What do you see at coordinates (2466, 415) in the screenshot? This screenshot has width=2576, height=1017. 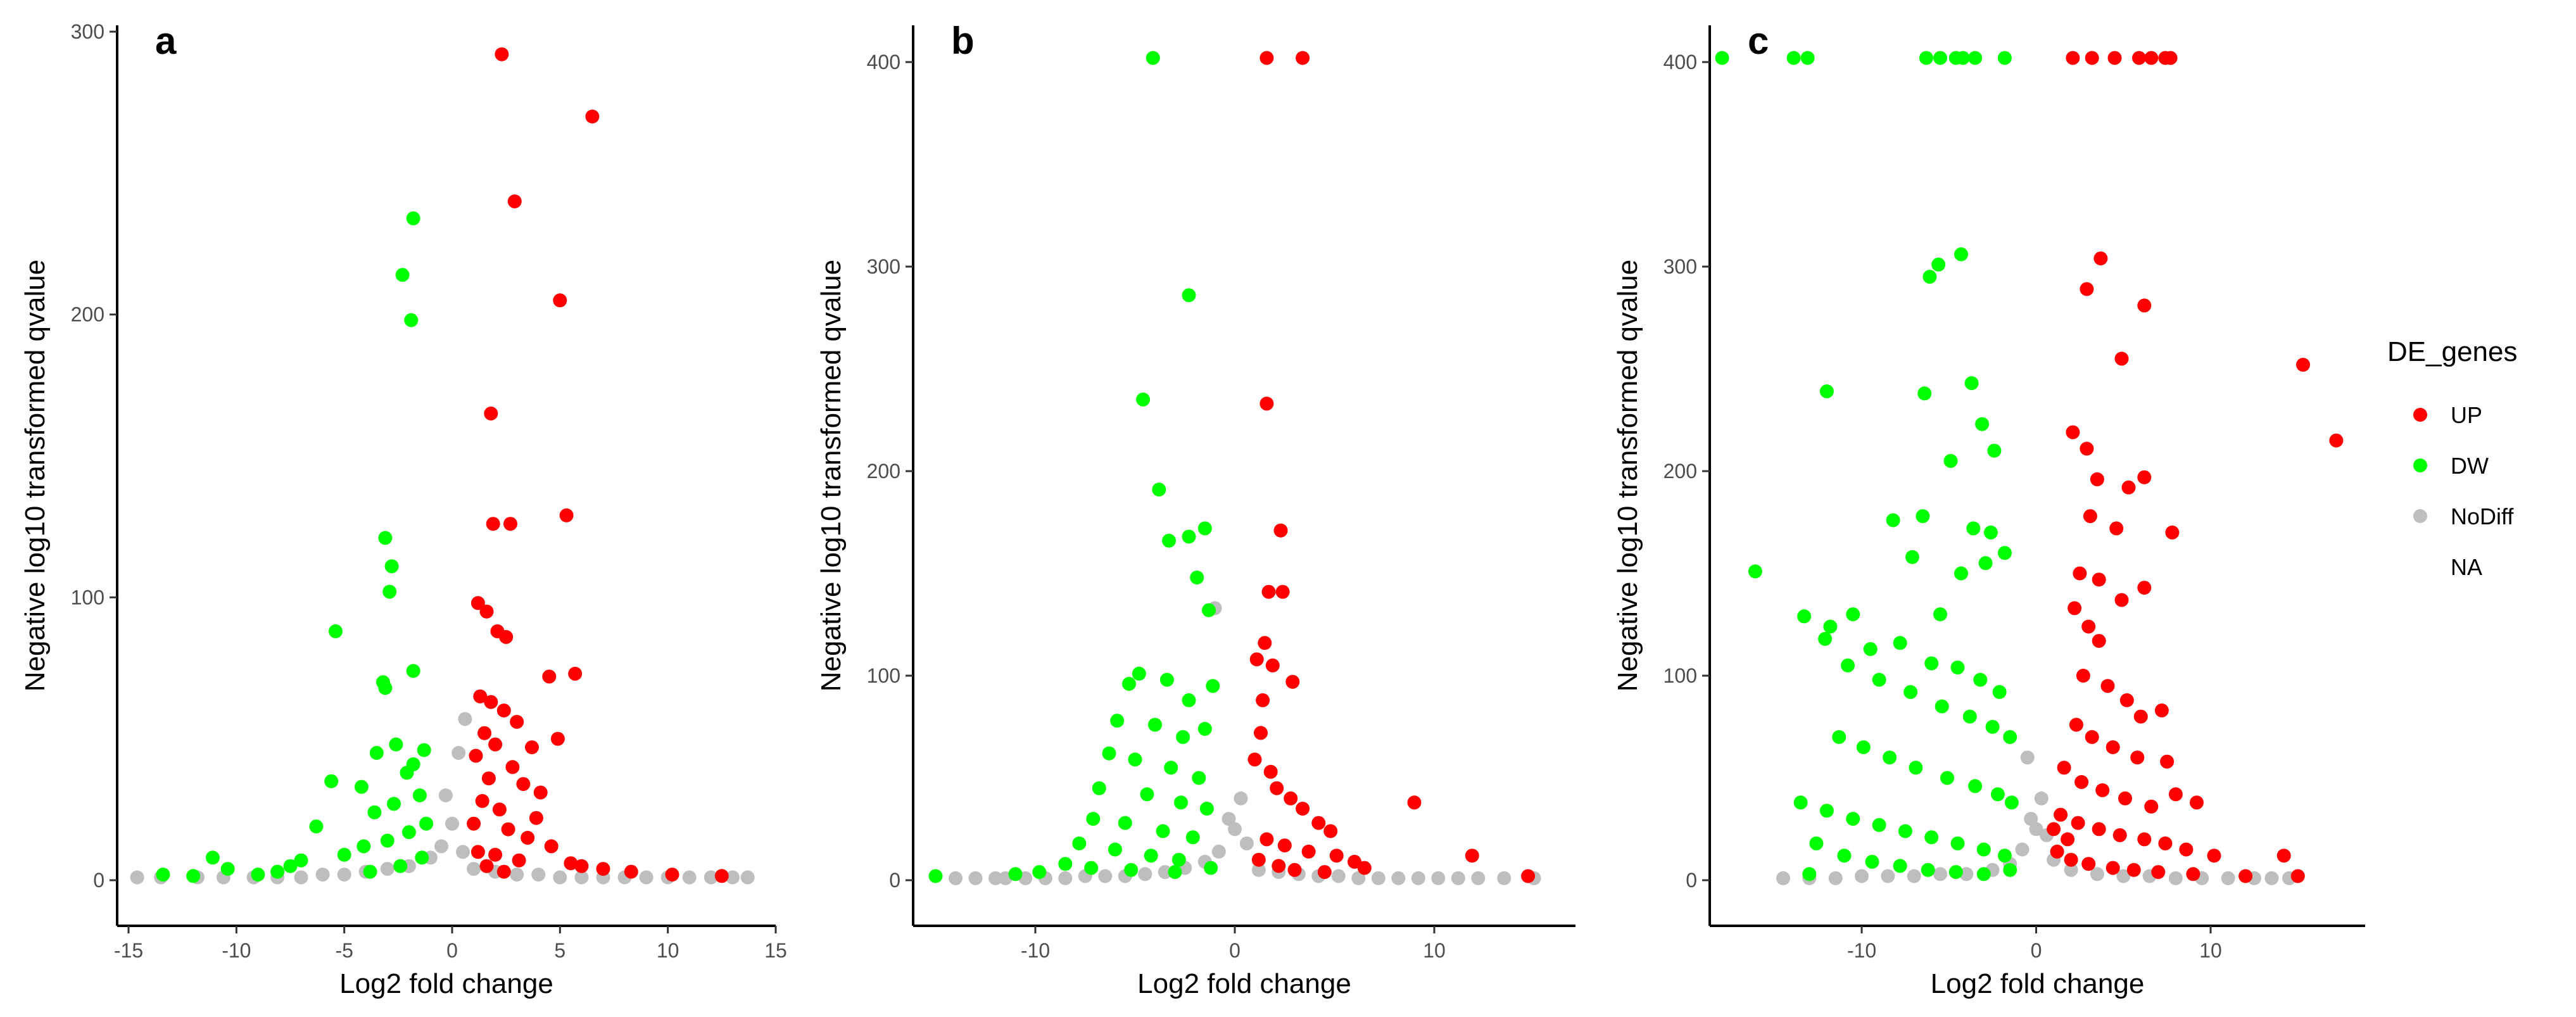 I see `legend-label-up: UP` at bounding box center [2466, 415].